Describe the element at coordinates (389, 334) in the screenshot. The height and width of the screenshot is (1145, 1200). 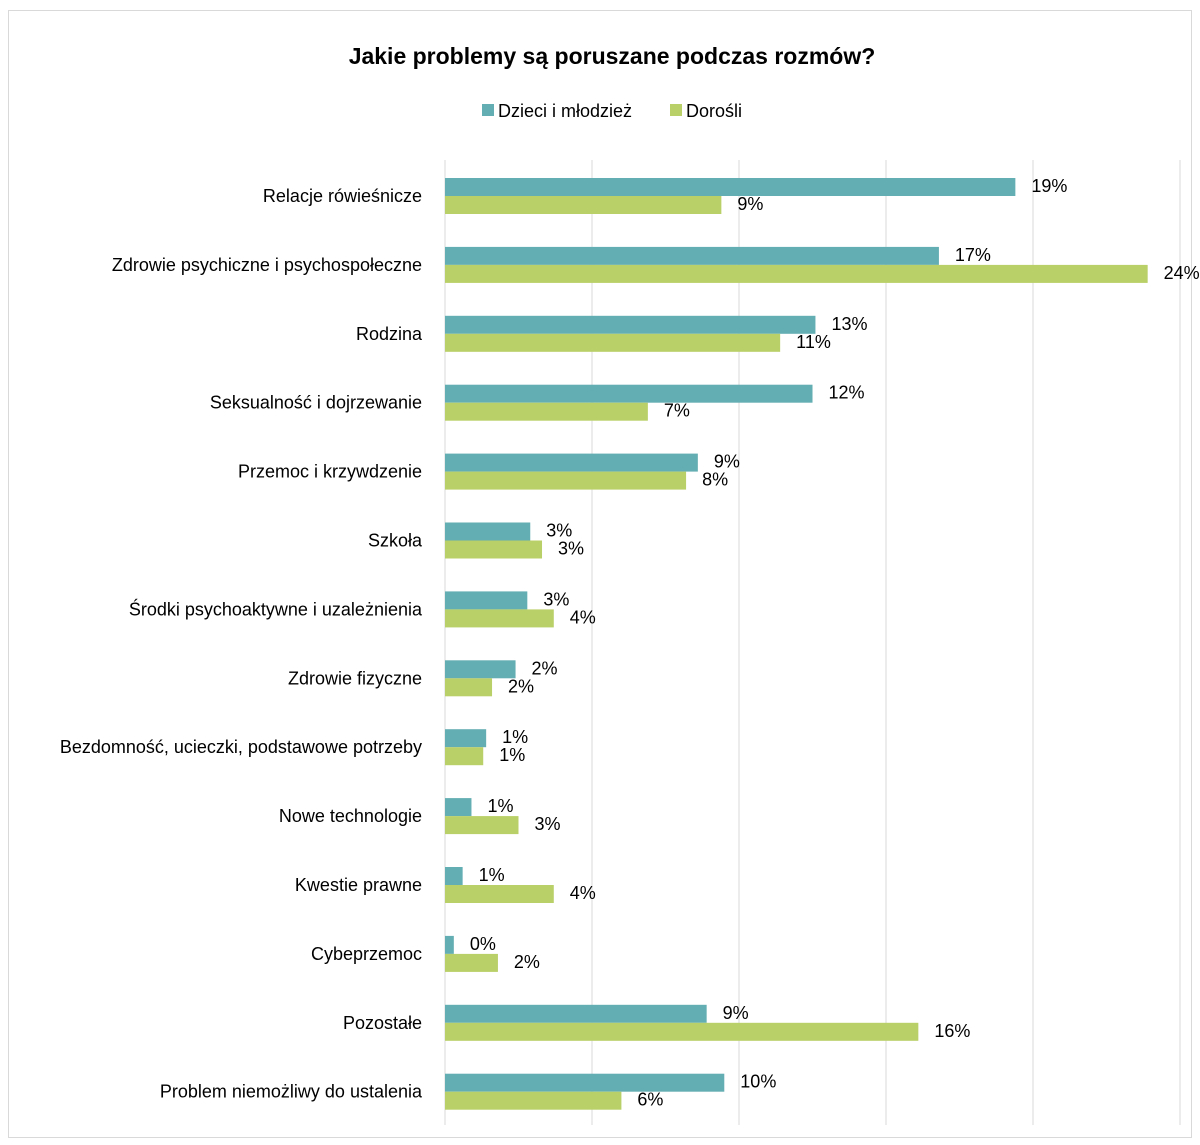
I see `category-label: Rodzina` at that location.